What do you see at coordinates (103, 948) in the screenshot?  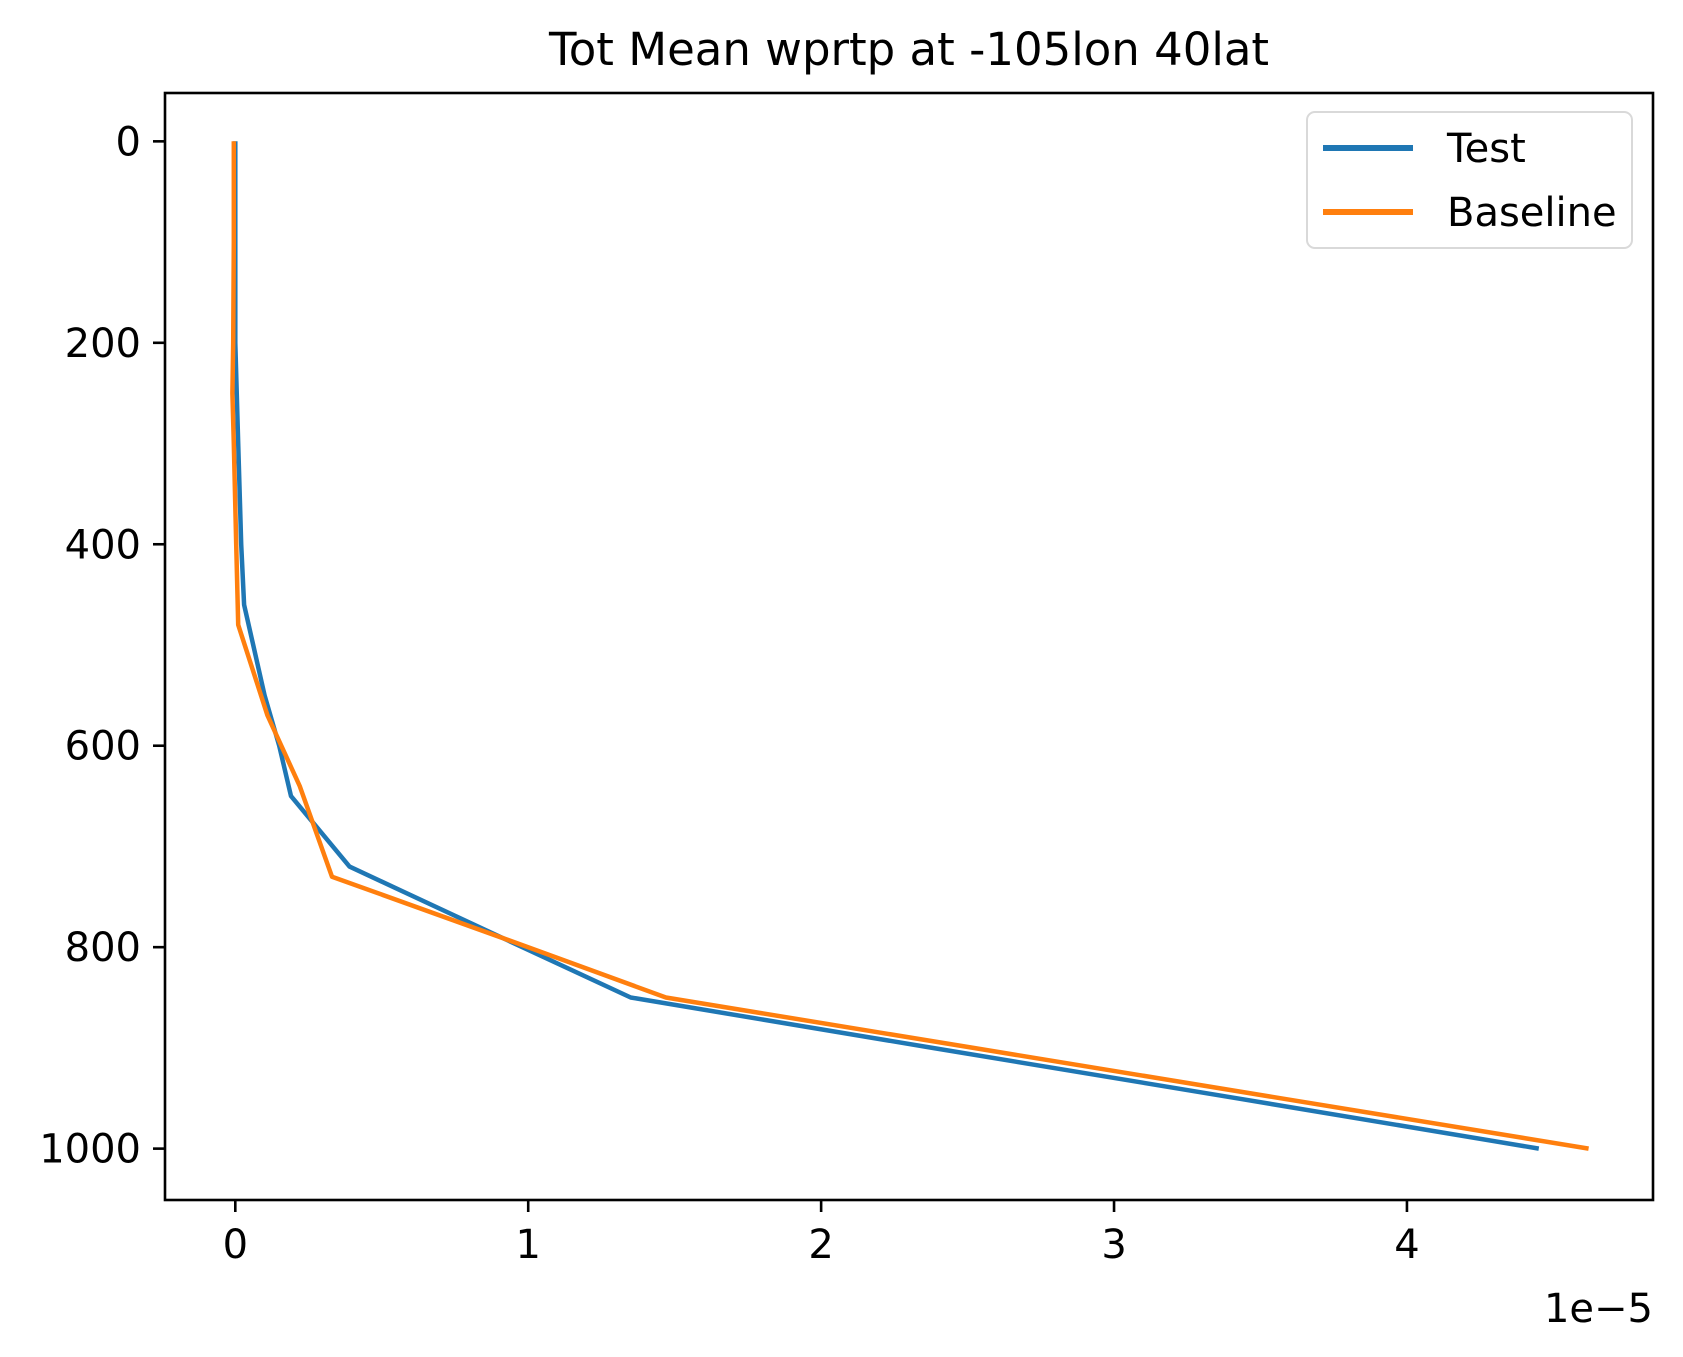 I see `y-tick-label: 800` at bounding box center [103, 948].